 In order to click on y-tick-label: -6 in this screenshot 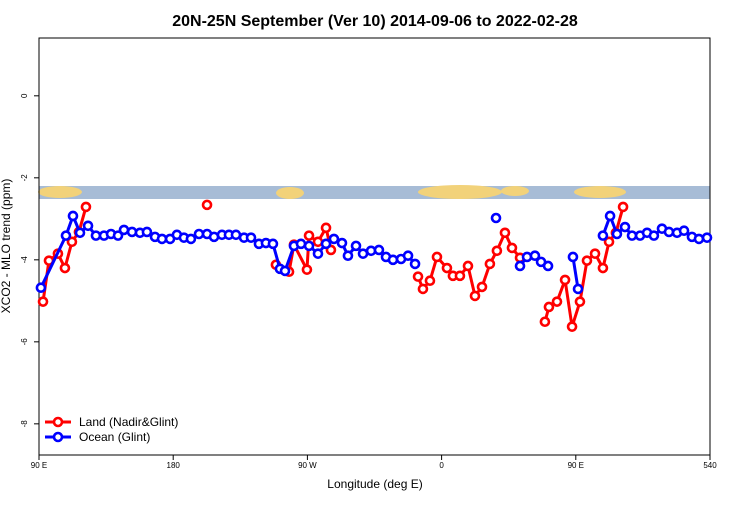, I will do `click(24, 342)`.